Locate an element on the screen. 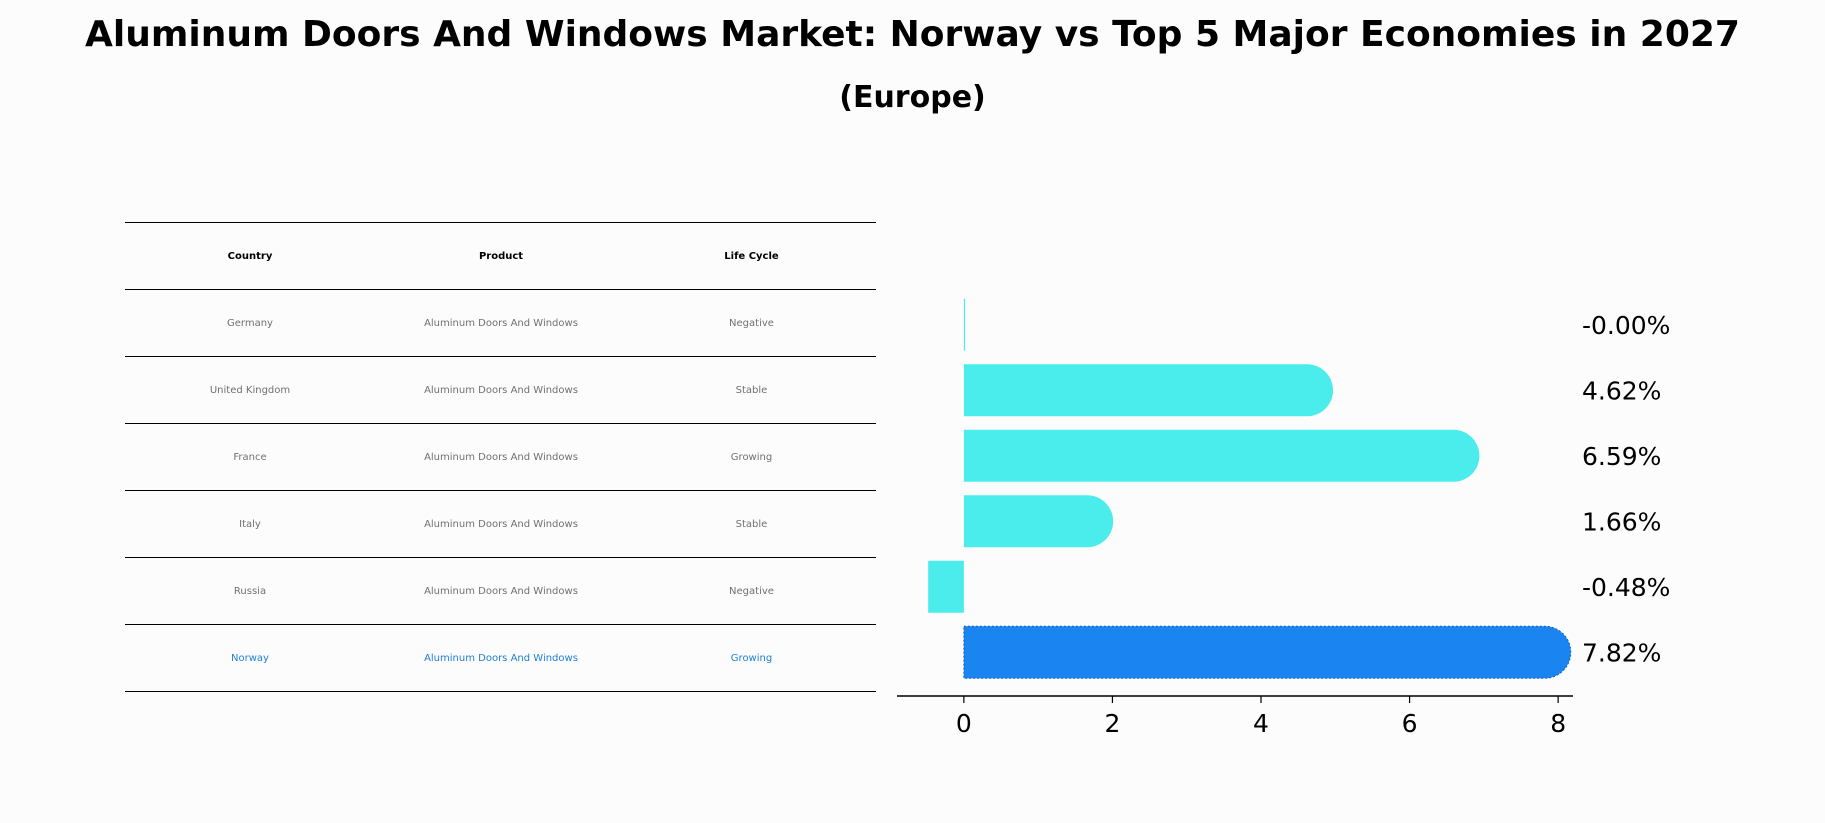 Image resolution: width=1825 pixels, height=823 pixels. cell-country: France is located at coordinates (250, 457).